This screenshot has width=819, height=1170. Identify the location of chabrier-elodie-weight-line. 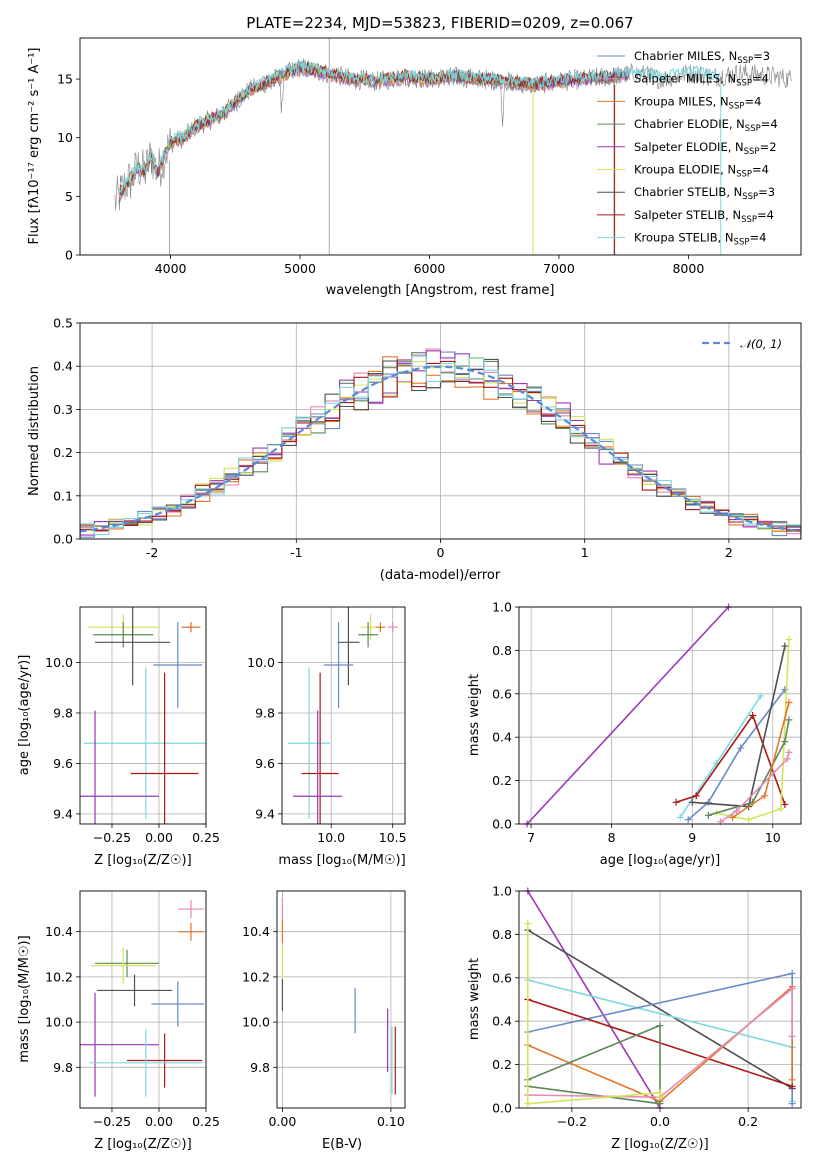
(594, 1064).